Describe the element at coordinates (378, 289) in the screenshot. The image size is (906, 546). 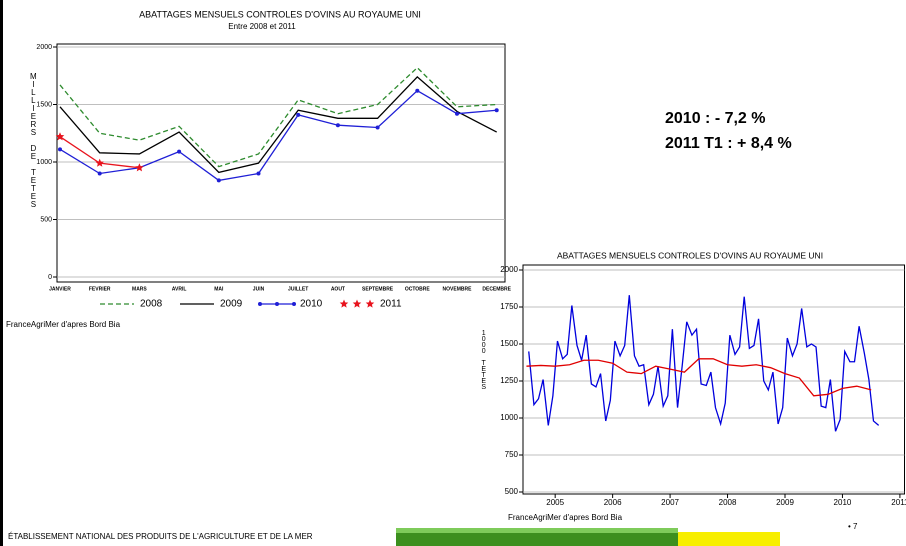
I see `x-tick-label: SEPTEMBRE` at that location.